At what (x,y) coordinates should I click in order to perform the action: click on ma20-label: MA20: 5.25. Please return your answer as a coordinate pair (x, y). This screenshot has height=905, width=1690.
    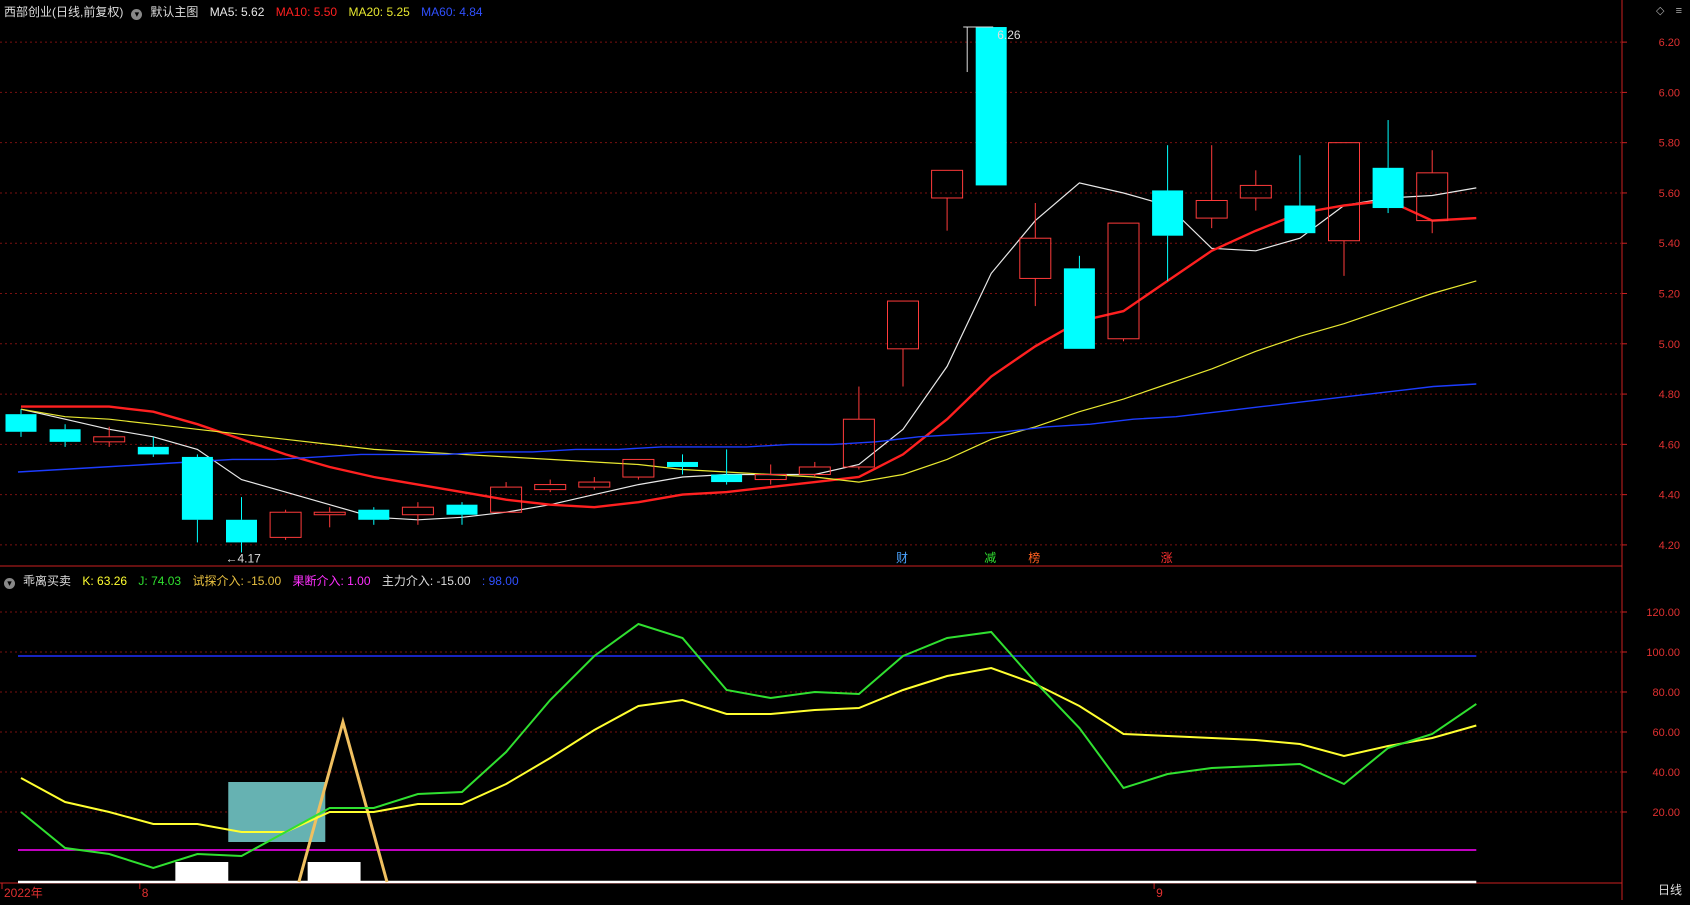
    Looking at the image, I should click on (379, 12).